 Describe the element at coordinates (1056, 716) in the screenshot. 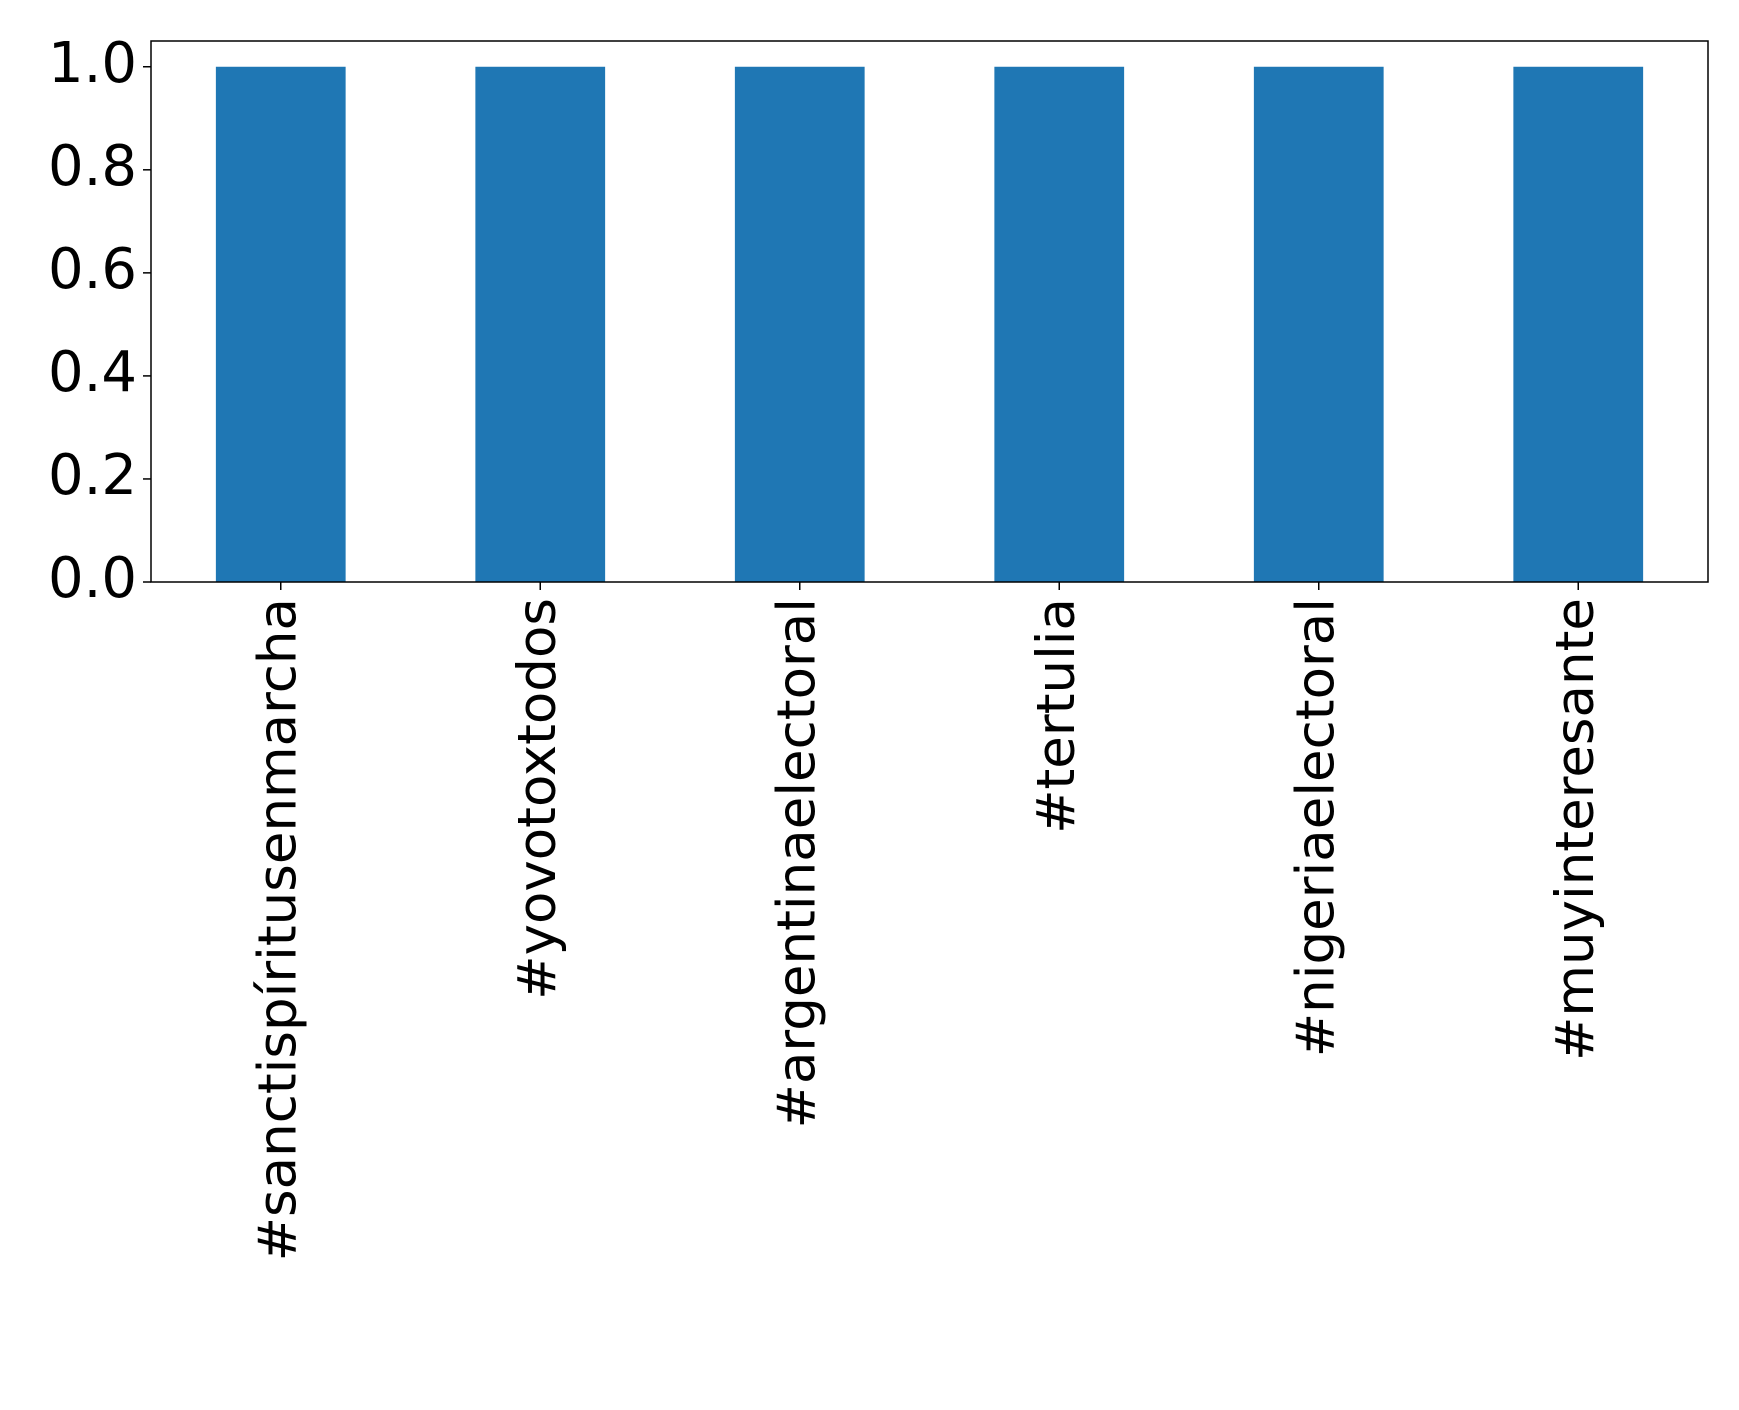

I see `x-tick-label: #tertulia` at that location.